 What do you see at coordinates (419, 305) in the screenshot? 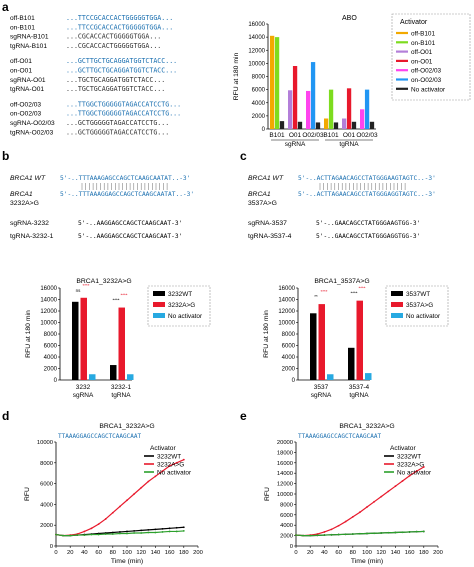
I see `legend-label: 3537A>G` at bounding box center [419, 305].